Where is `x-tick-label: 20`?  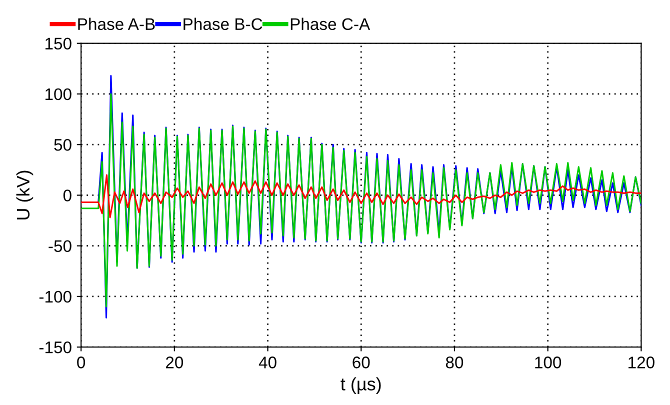 x-tick-label: 20 is located at coordinates (175, 362).